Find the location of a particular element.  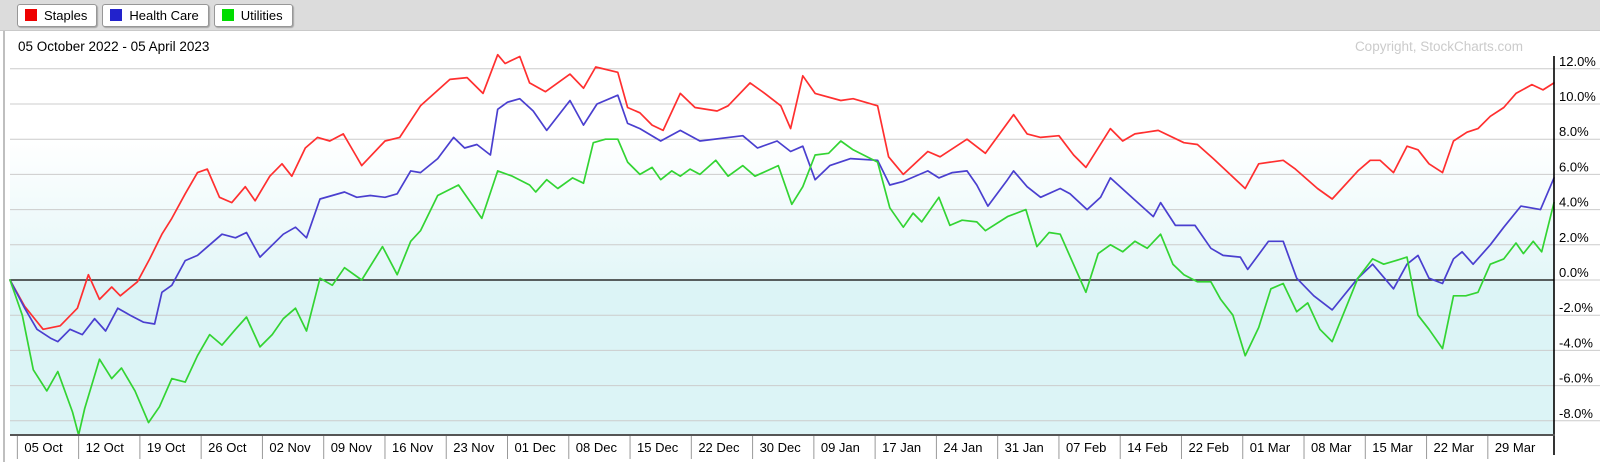

x-axis-label: 31 Jan is located at coordinates (1024, 447).